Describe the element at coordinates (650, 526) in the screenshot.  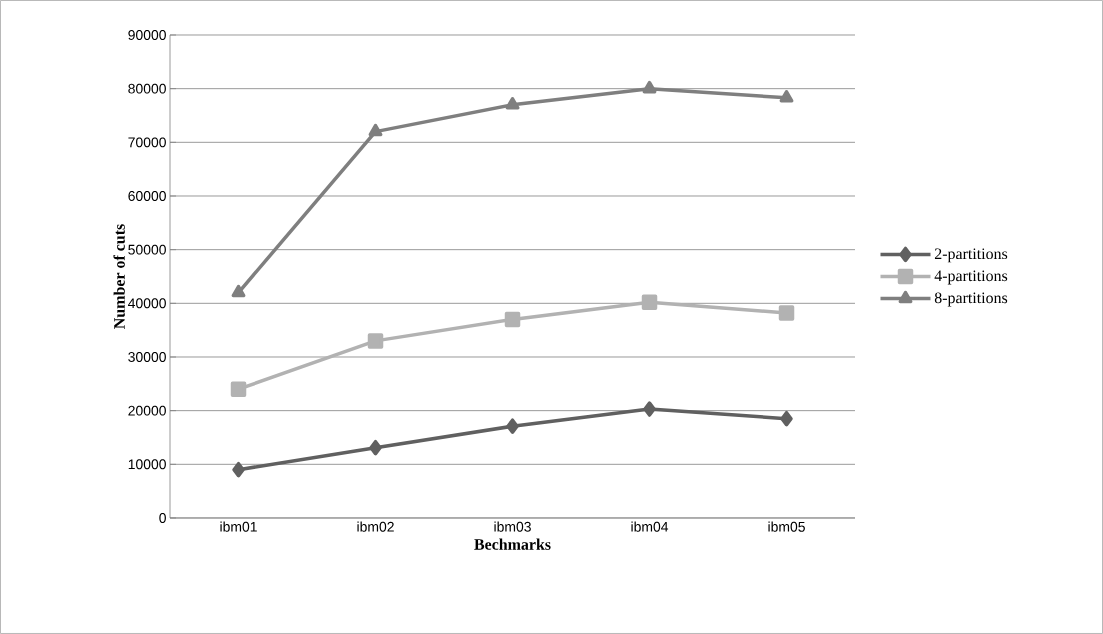
I see `x-tick-label: ibm04` at that location.